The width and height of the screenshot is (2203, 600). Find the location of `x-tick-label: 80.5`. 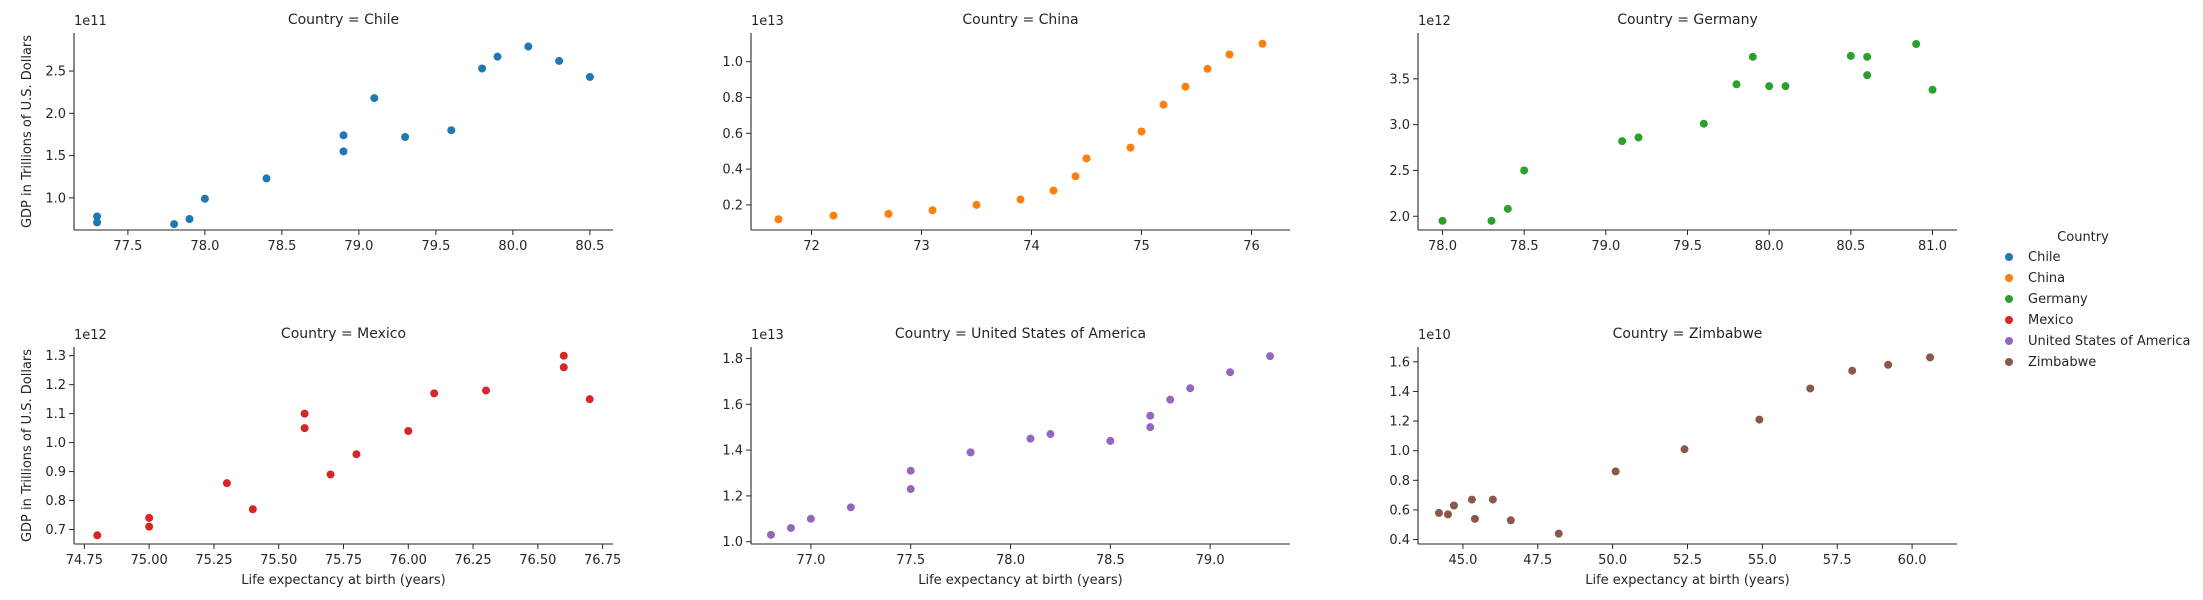

x-tick-label: 80.5 is located at coordinates (589, 246).